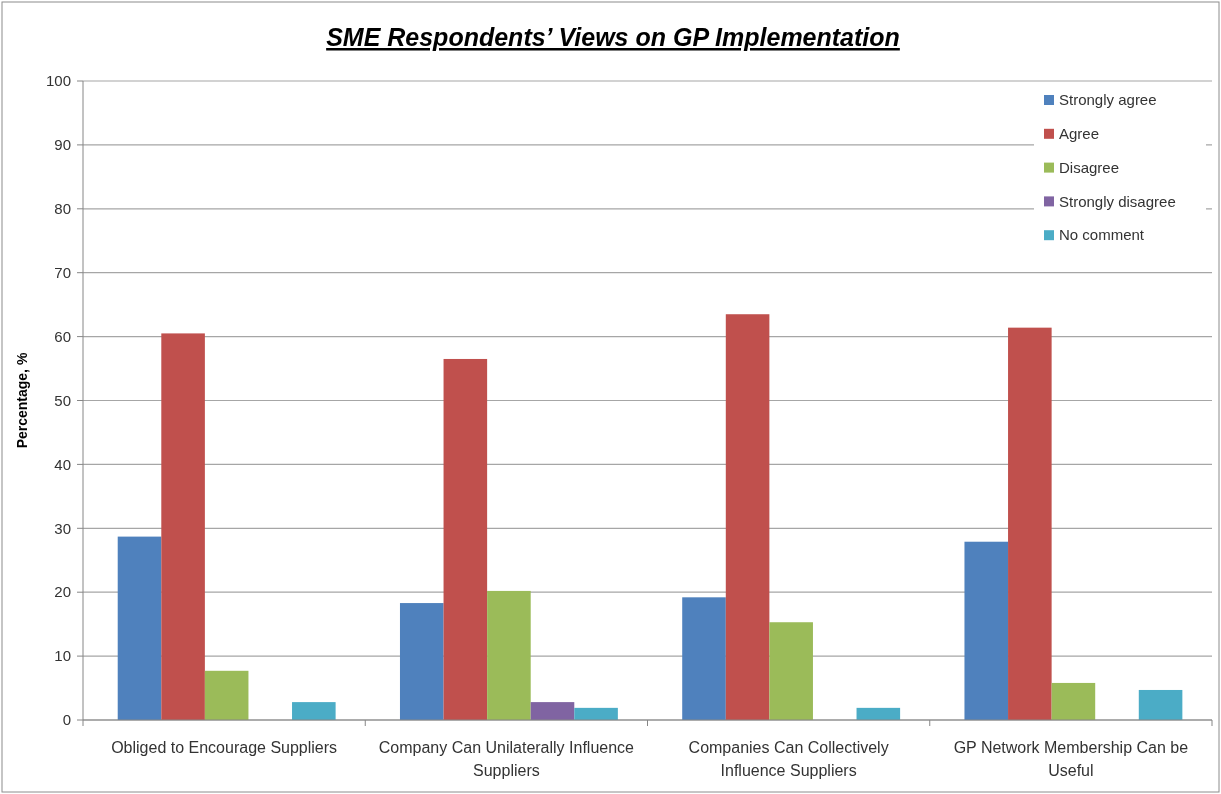 This screenshot has height=794, width=1221. I want to click on x-tick-label: Company Can Unilaterally Influence Suppliers, so click(506, 759).